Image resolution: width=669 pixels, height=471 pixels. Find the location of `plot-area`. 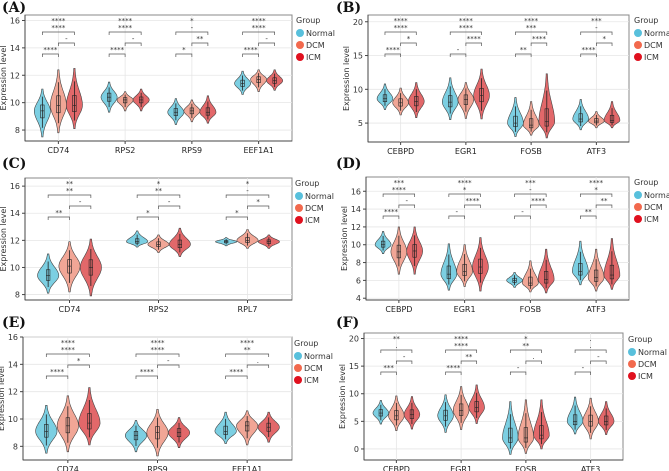

plot-area is located at coordinates (497, 238).